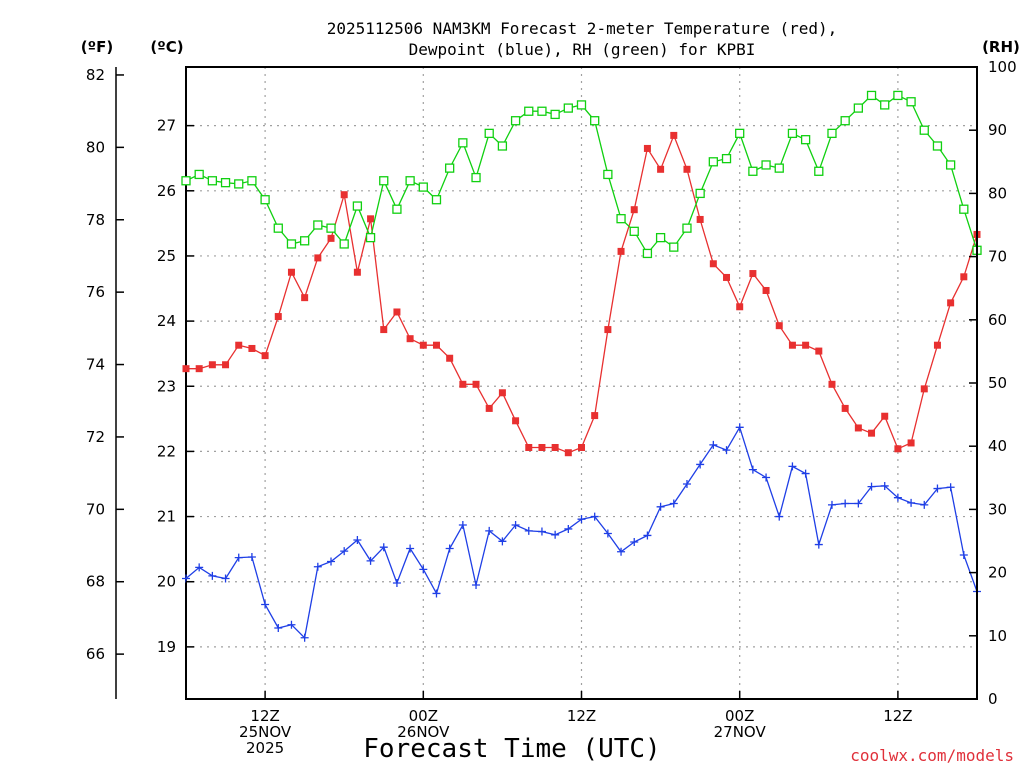 The height and width of the screenshot is (768, 1024). What do you see at coordinates (997, 257) in the screenshot?
I see `rh-tick-label: 70` at bounding box center [997, 257].